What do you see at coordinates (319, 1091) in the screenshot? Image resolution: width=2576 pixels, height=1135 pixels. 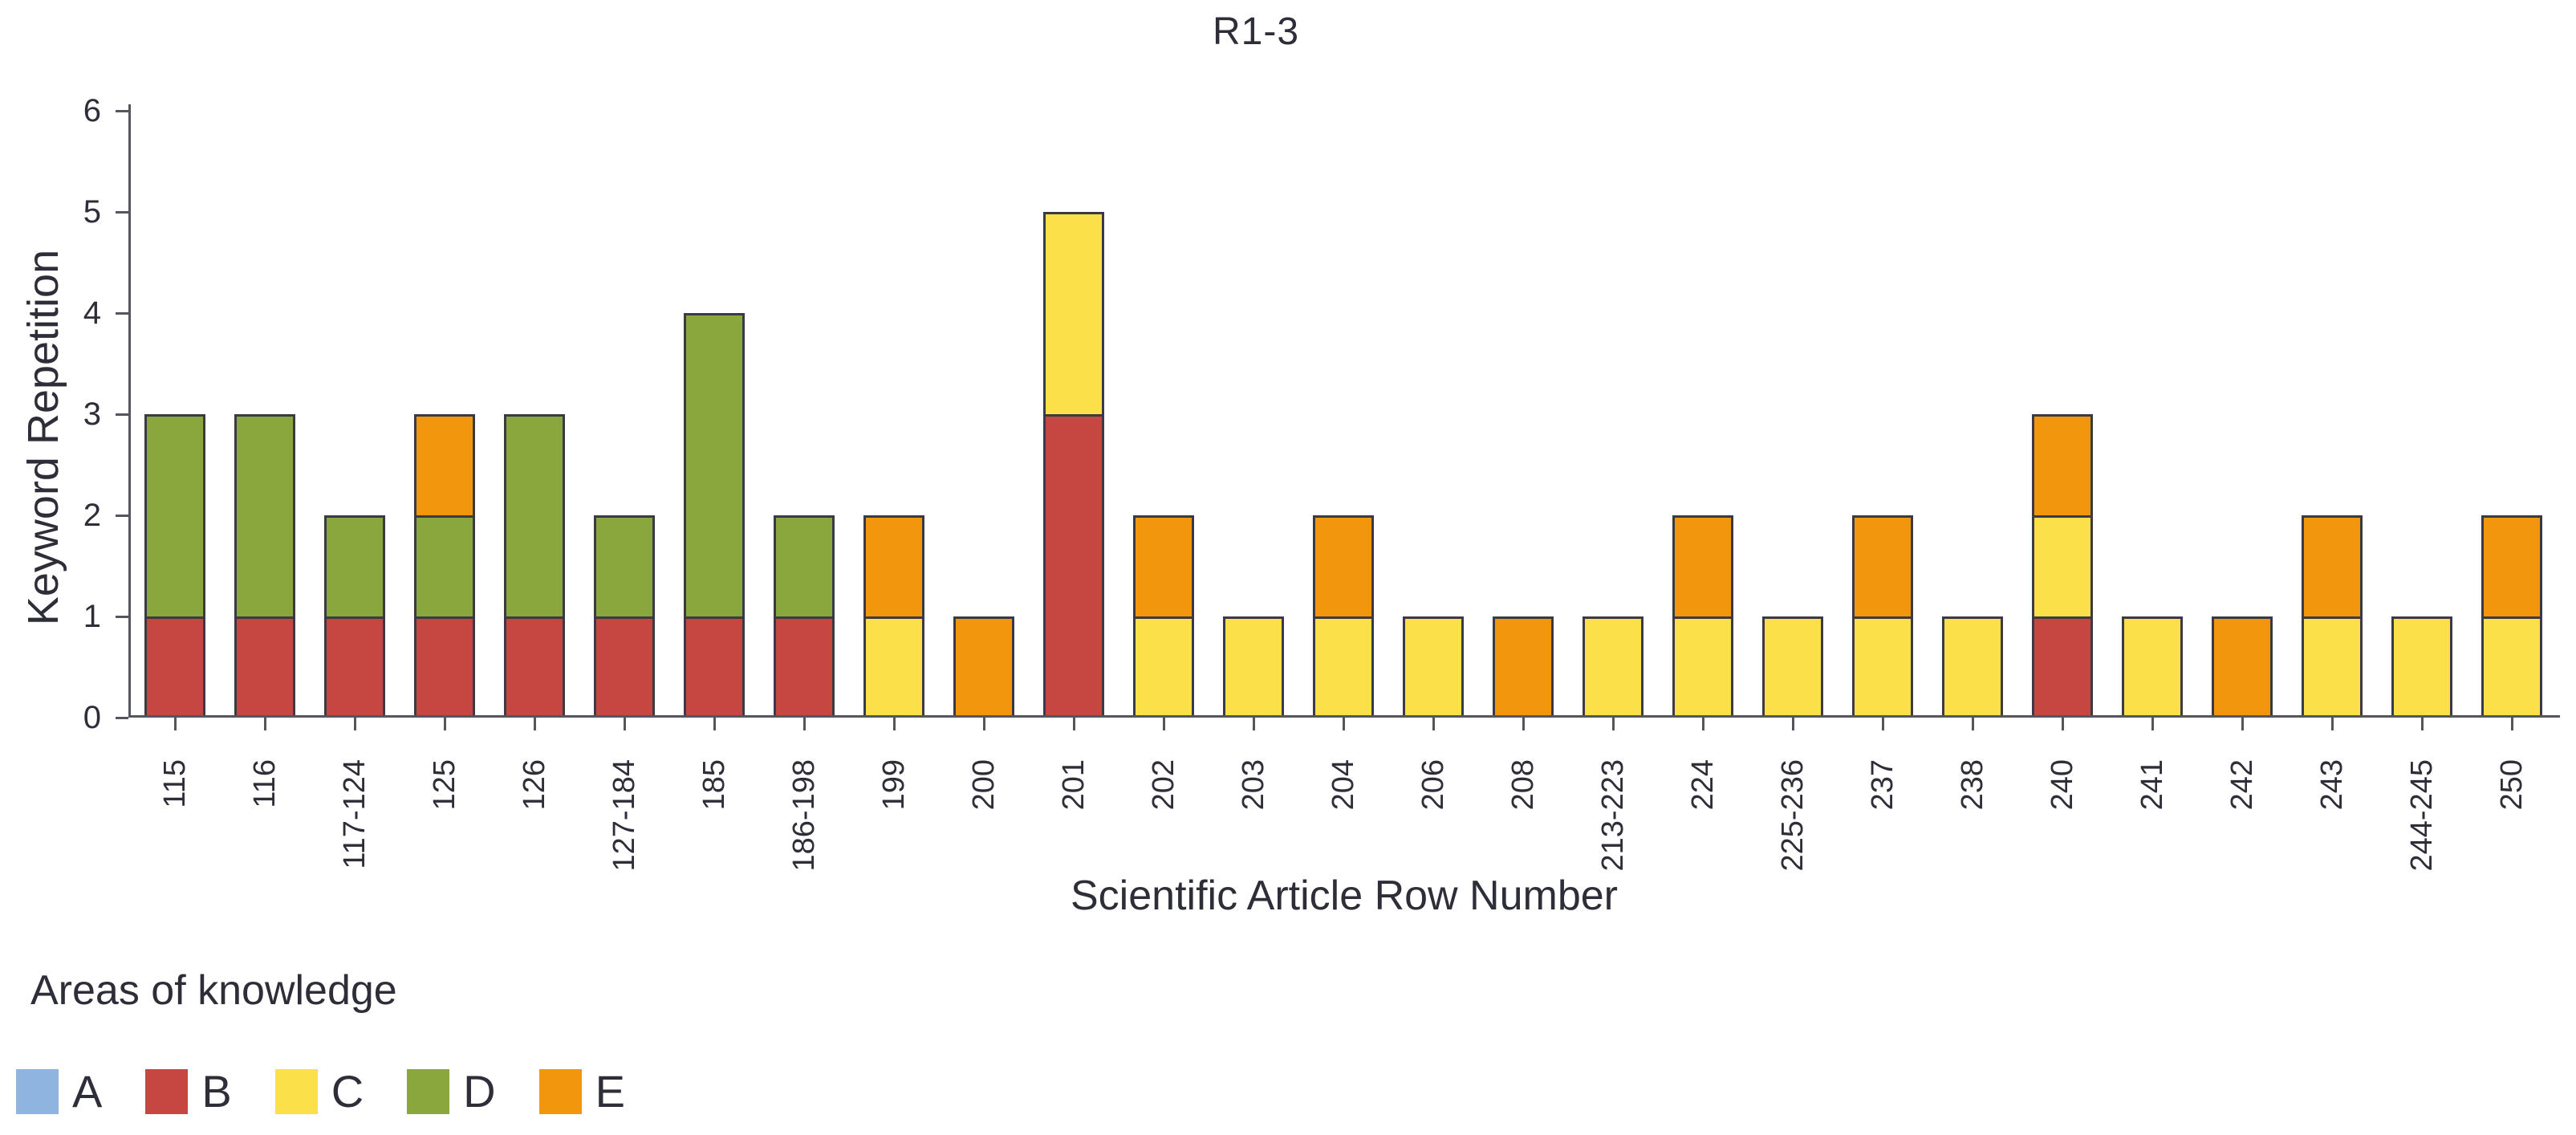 I see `legend-item-C: C` at bounding box center [319, 1091].